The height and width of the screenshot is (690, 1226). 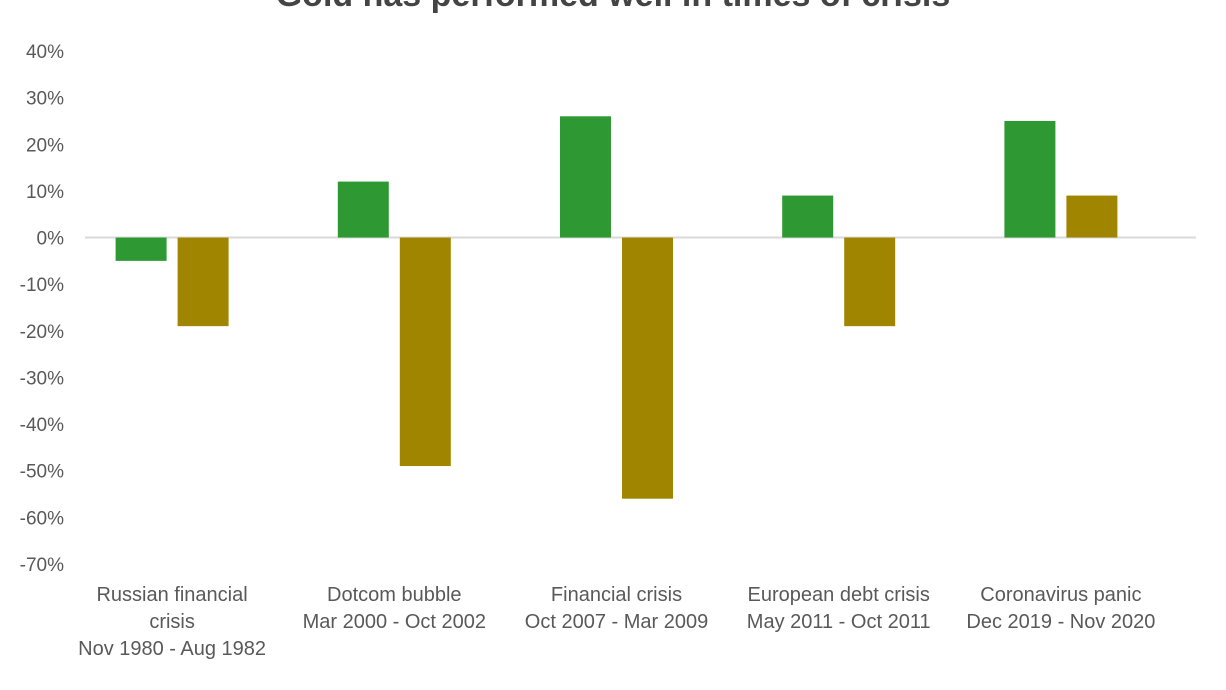 What do you see at coordinates (45, 145) in the screenshot?
I see `y-tick-label: 20%` at bounding box center [45, 145].